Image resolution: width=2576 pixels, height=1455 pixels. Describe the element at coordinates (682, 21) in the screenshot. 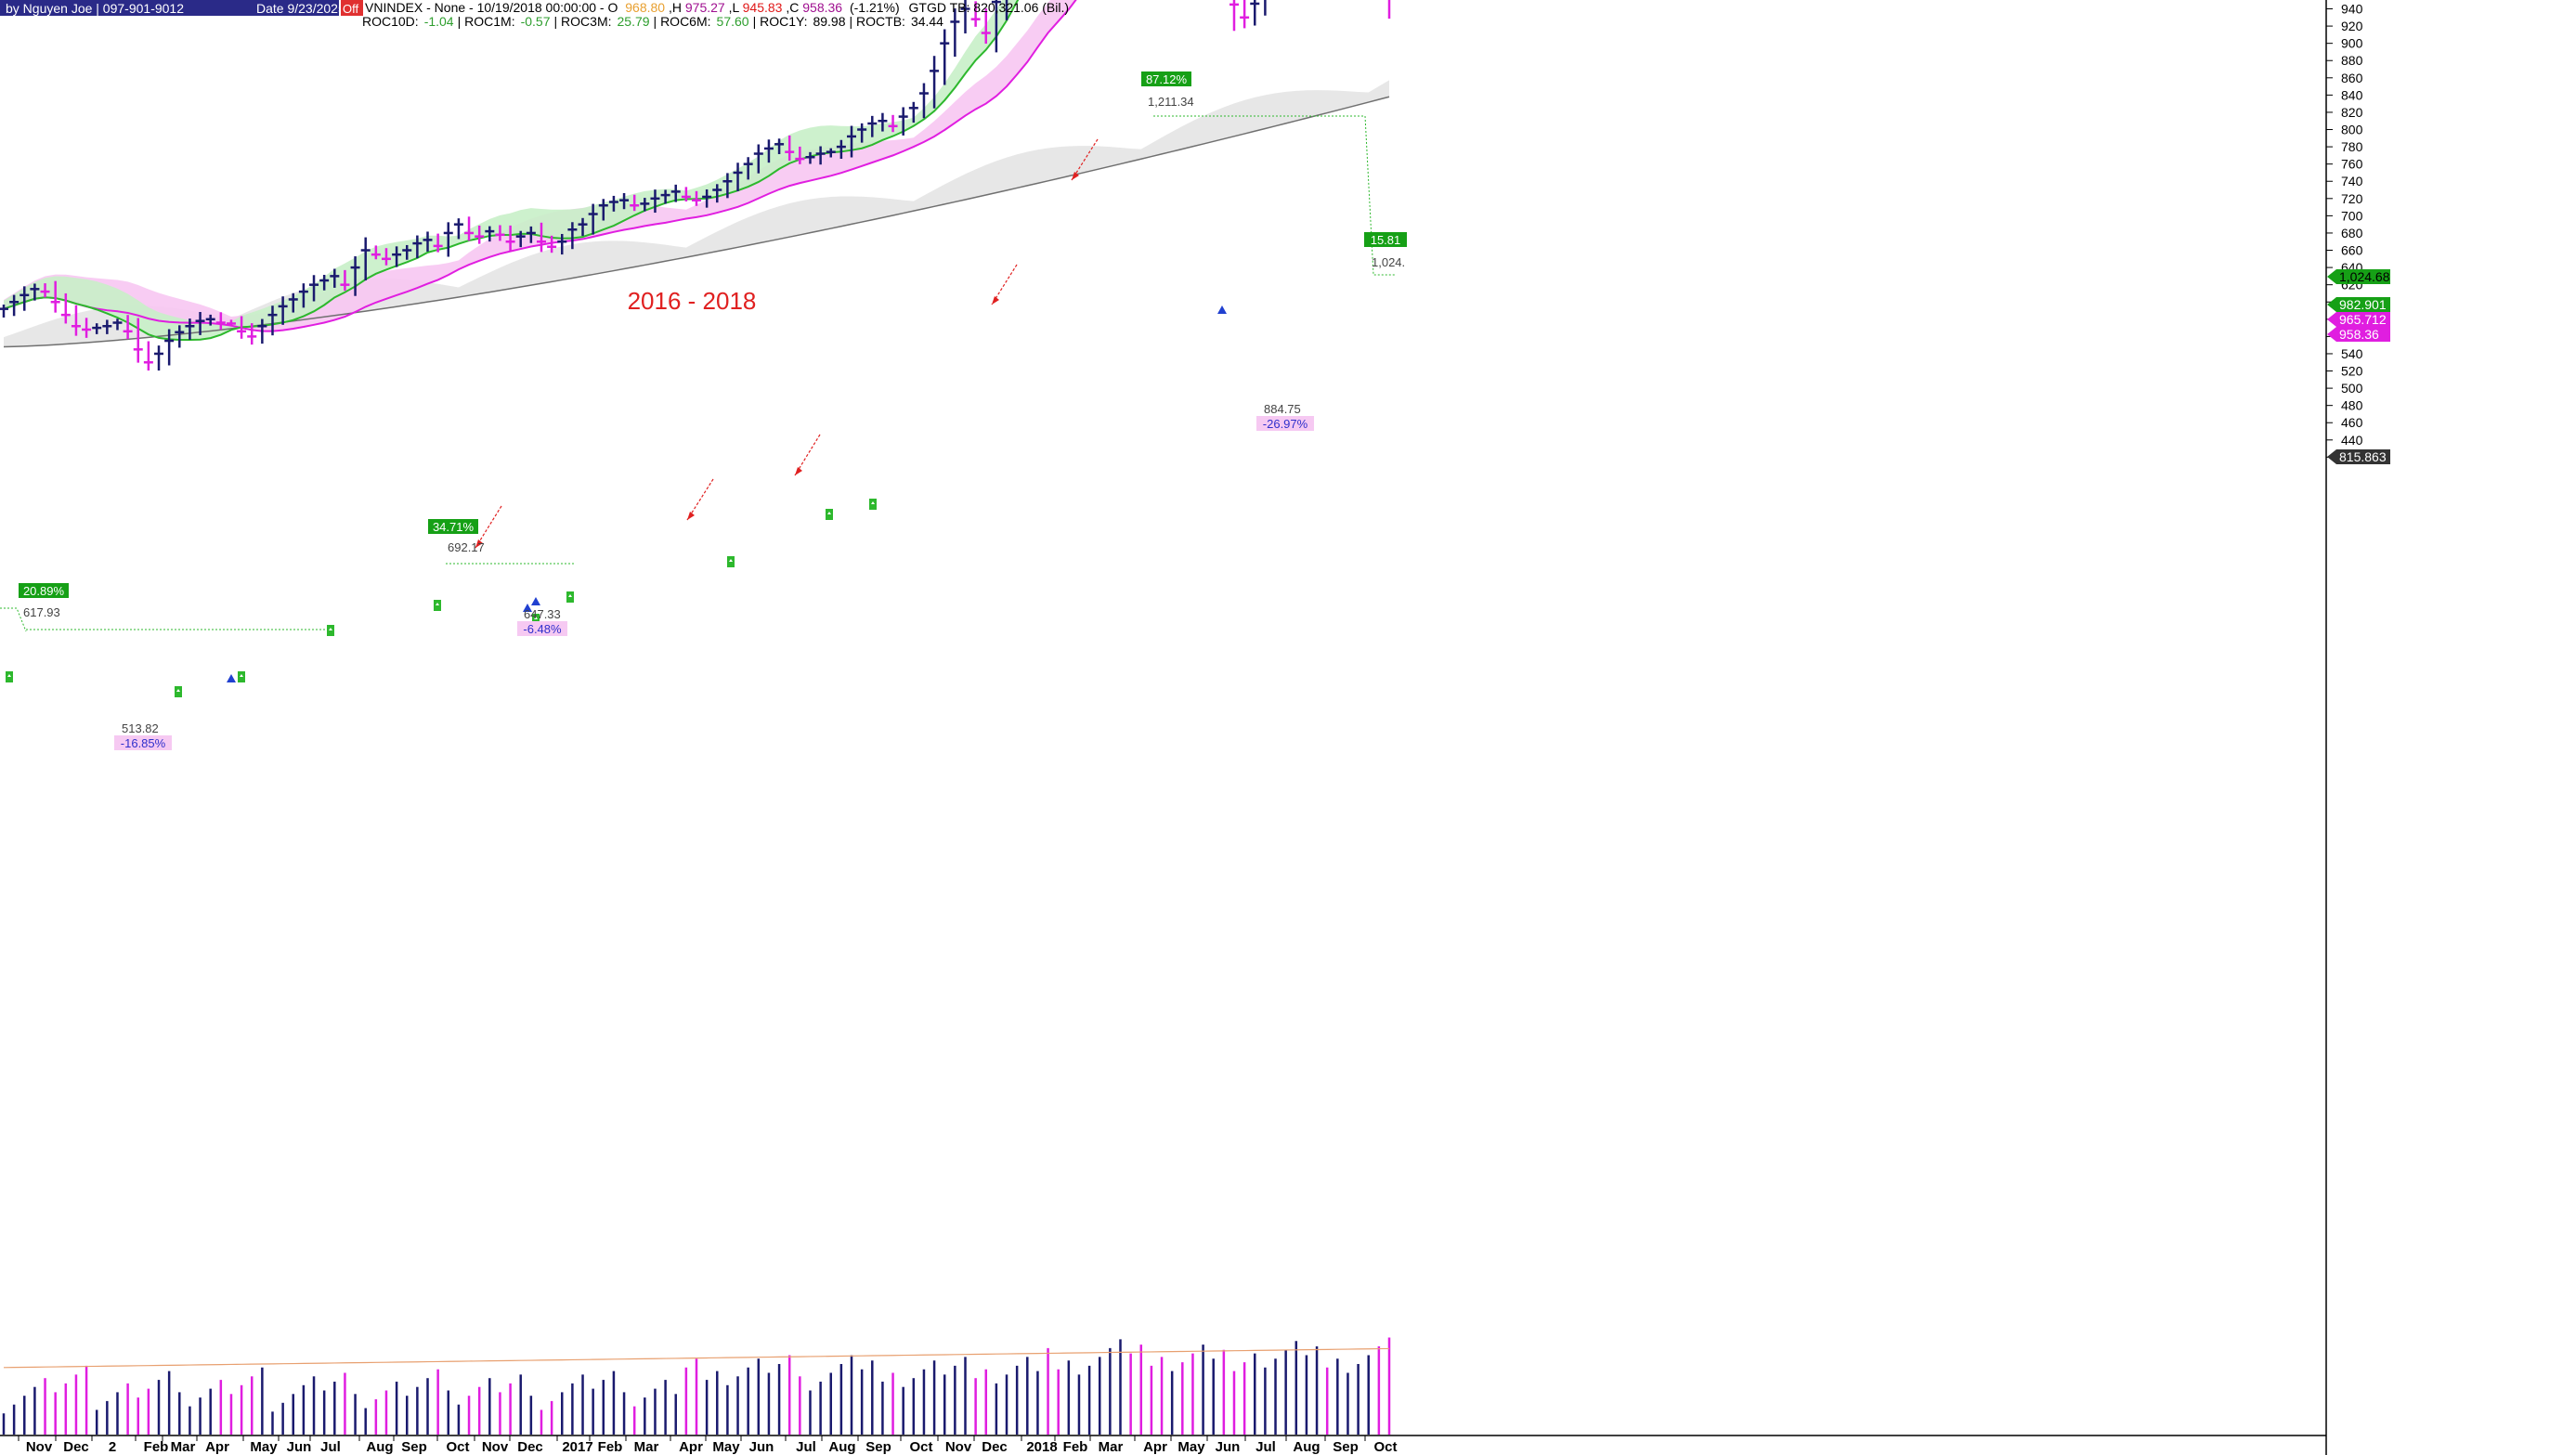

I see `roc-label: | ROC6M:` at that location.